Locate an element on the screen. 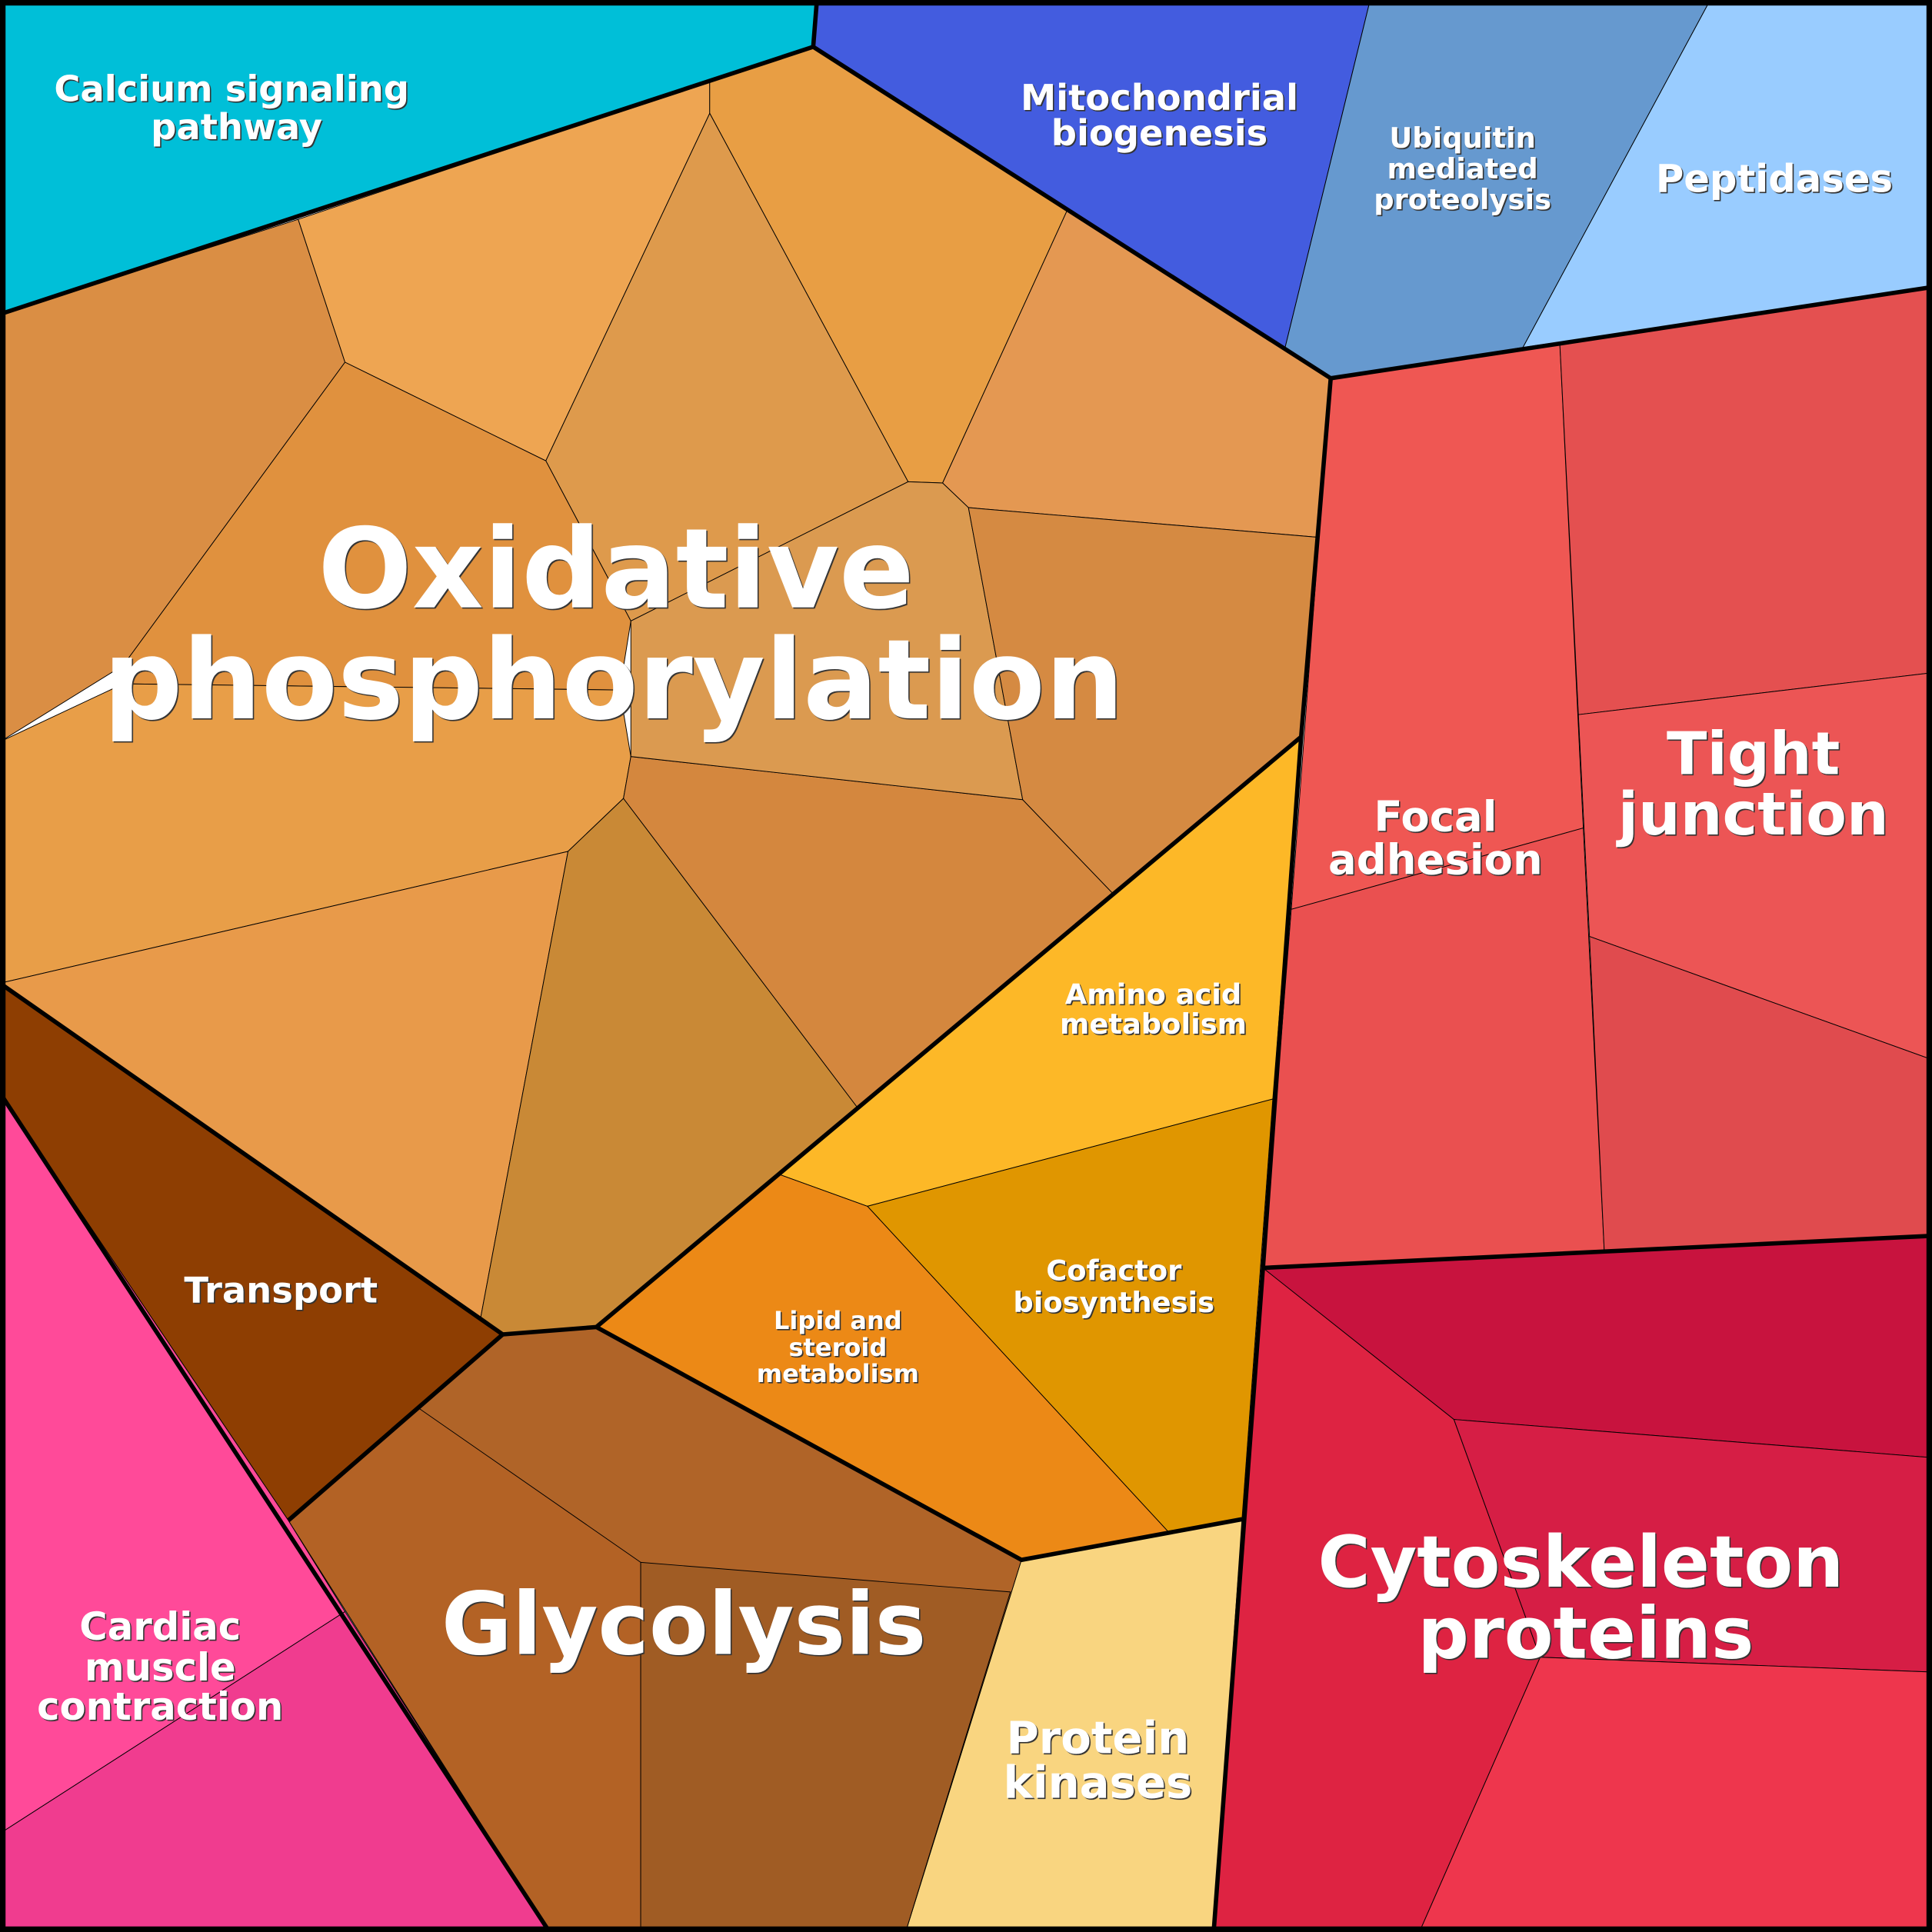 The image size is (1932, 1932). cell-label: Transport is located at coordinates (281, 1290).